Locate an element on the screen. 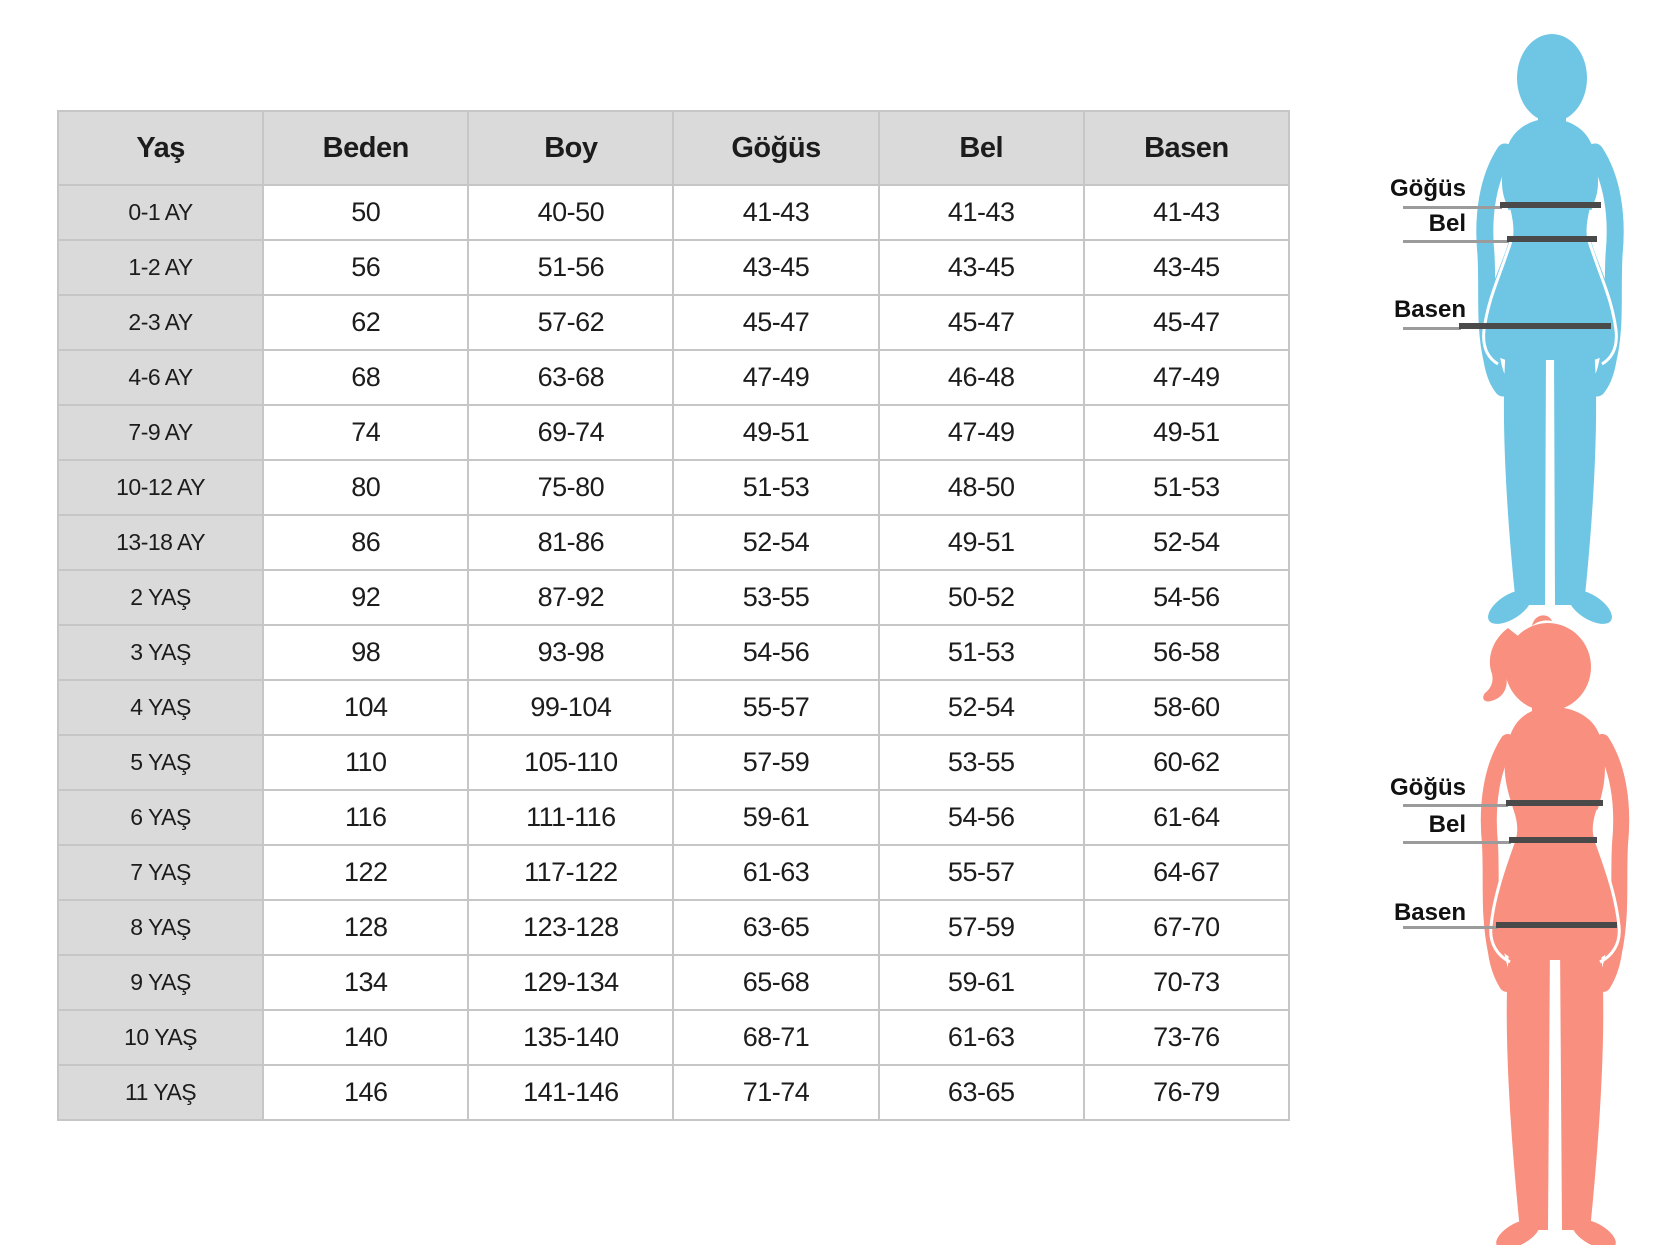 The height and width of the screenshot is (1245, 1680). girl-left-arm-gap is located at coordinates (1503, 886).